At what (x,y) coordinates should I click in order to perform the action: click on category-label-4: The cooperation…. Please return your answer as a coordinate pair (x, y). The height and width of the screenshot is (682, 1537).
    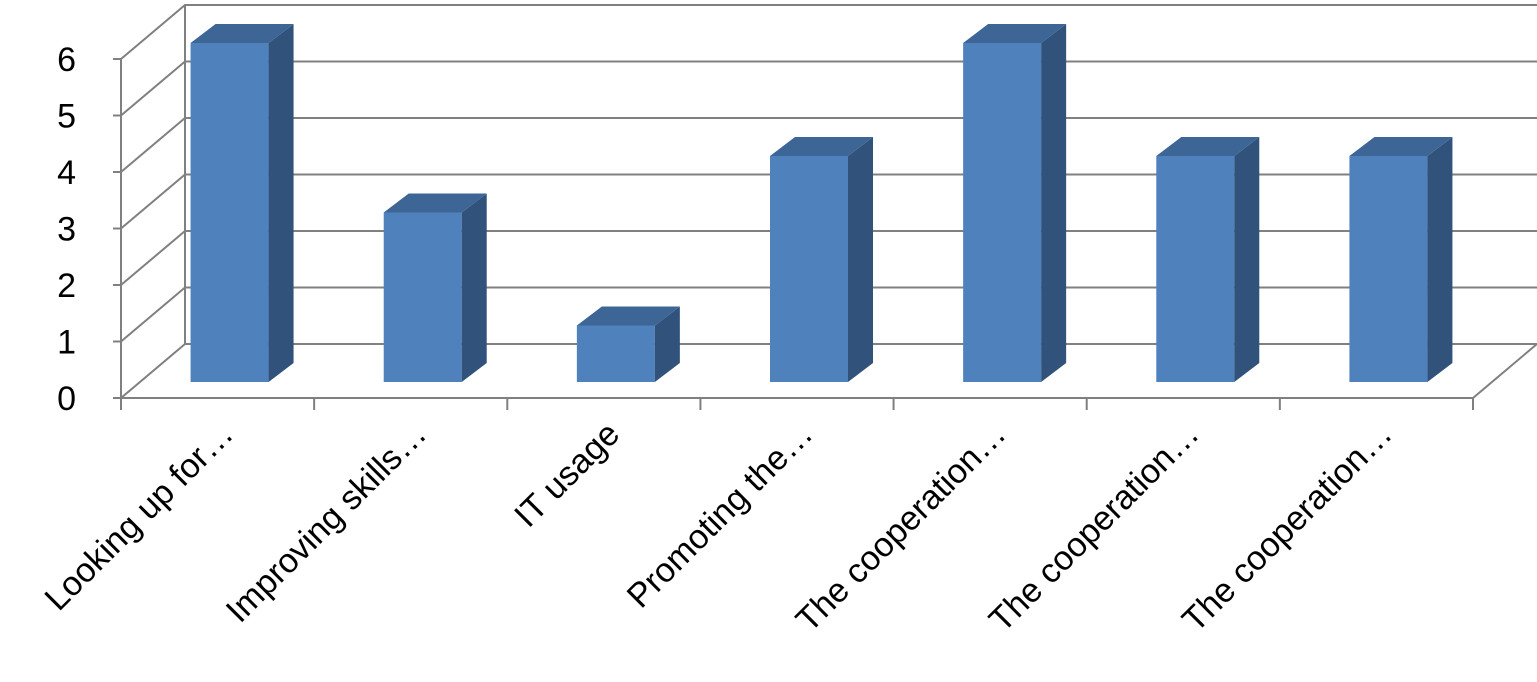
    Looking at the image, I should click on (901, 527).